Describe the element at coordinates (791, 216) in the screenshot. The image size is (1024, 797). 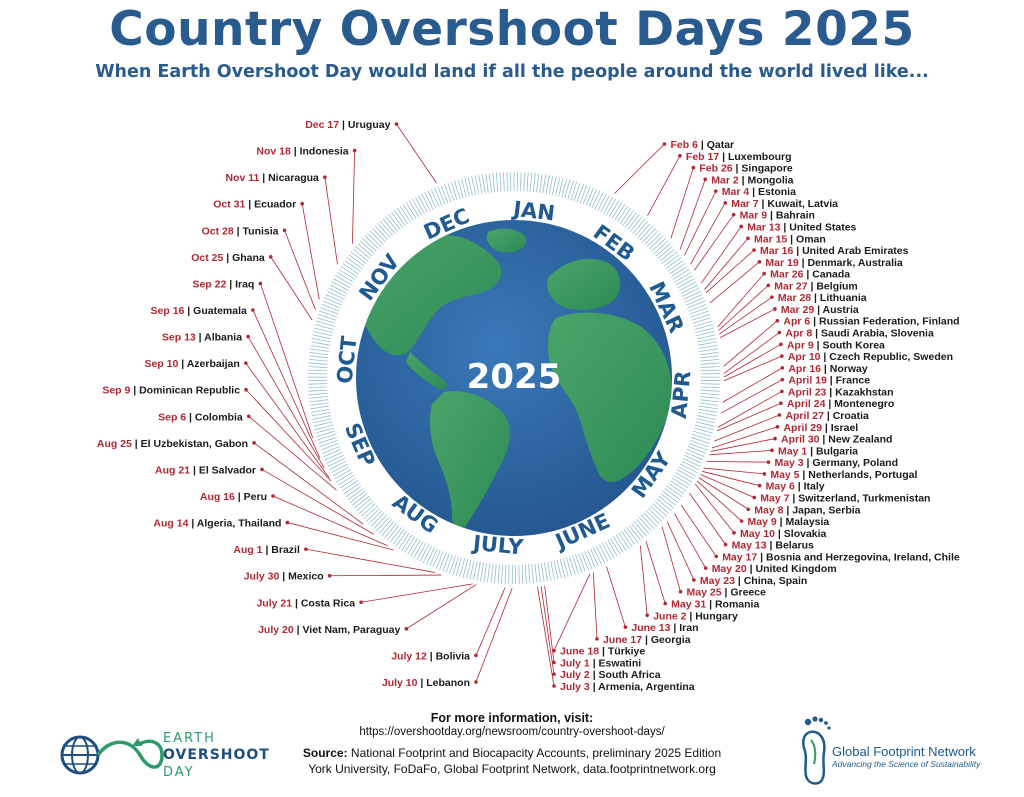
I see `label-country: | Bahrain` at that location.